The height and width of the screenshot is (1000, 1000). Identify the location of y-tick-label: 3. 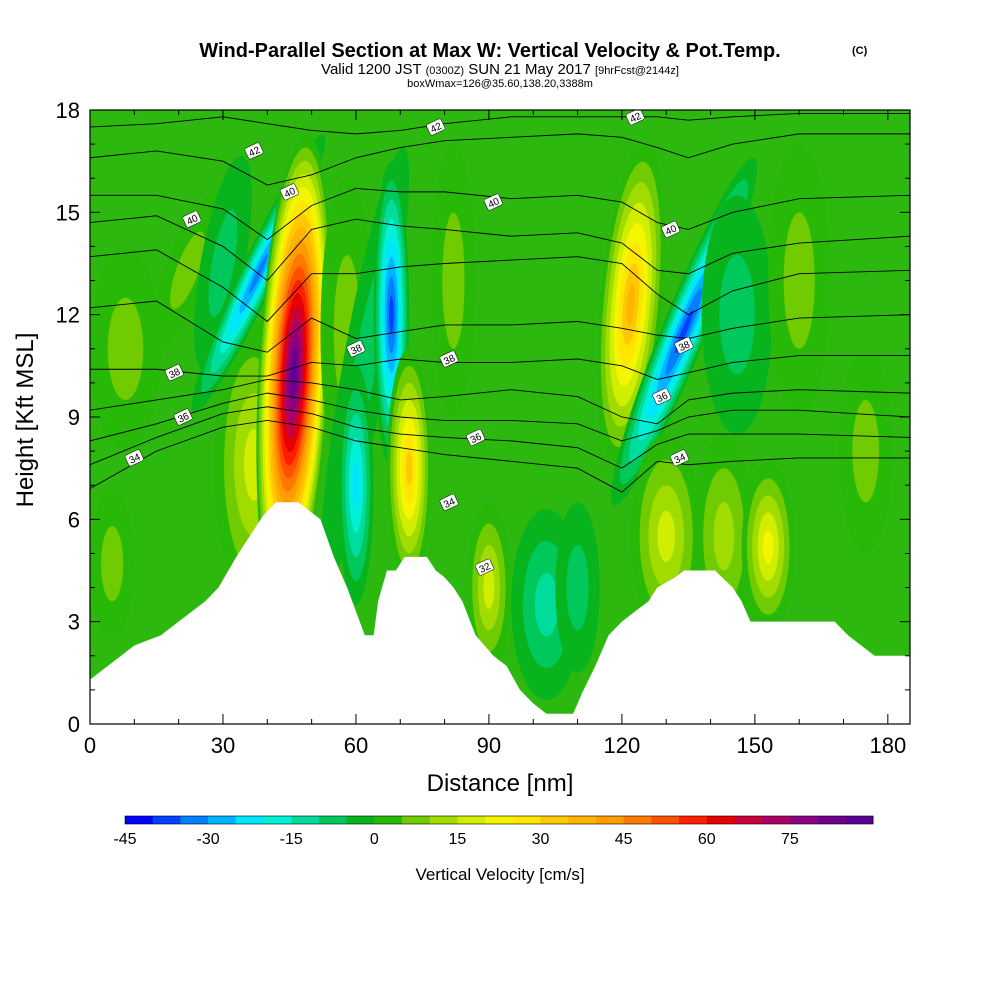
(74, 622).